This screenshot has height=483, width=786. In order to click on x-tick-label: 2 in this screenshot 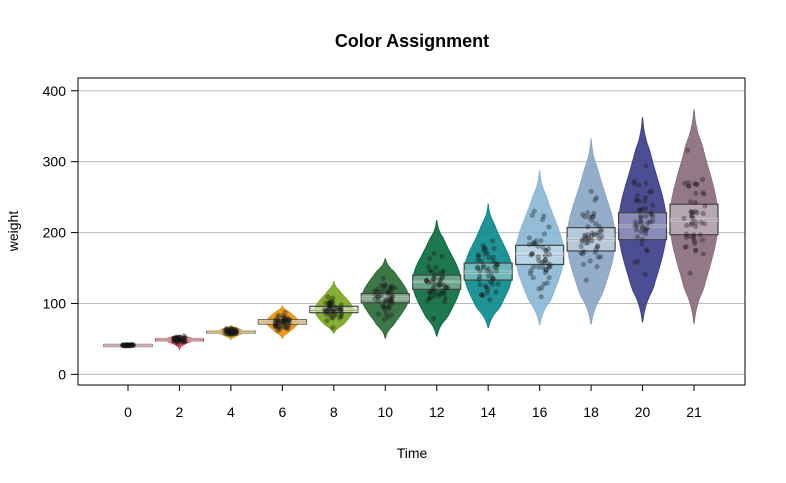, I will do `click(180, 412)`.